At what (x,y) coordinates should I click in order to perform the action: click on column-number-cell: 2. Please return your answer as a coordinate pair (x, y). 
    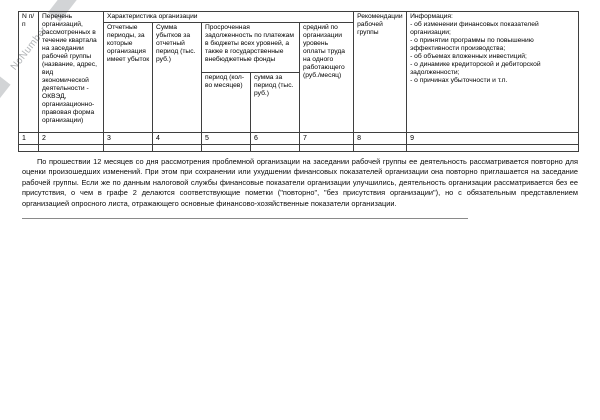
    Looking at the image, I should click on (71, 138).